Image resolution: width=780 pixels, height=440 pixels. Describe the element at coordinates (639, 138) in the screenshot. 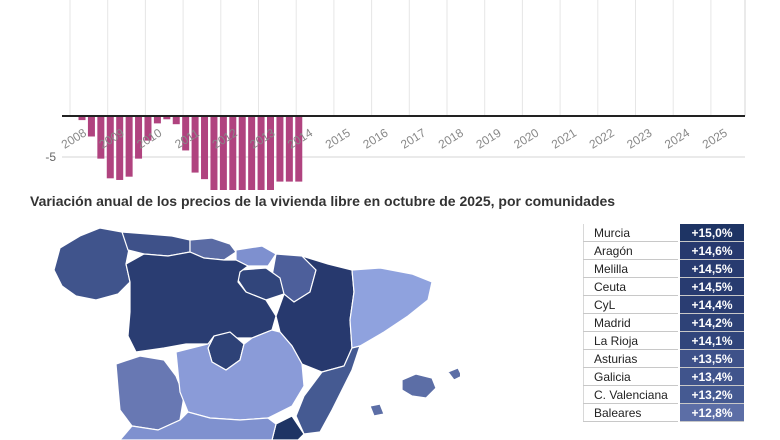

I see `x-tick-label: 2023` at that location.